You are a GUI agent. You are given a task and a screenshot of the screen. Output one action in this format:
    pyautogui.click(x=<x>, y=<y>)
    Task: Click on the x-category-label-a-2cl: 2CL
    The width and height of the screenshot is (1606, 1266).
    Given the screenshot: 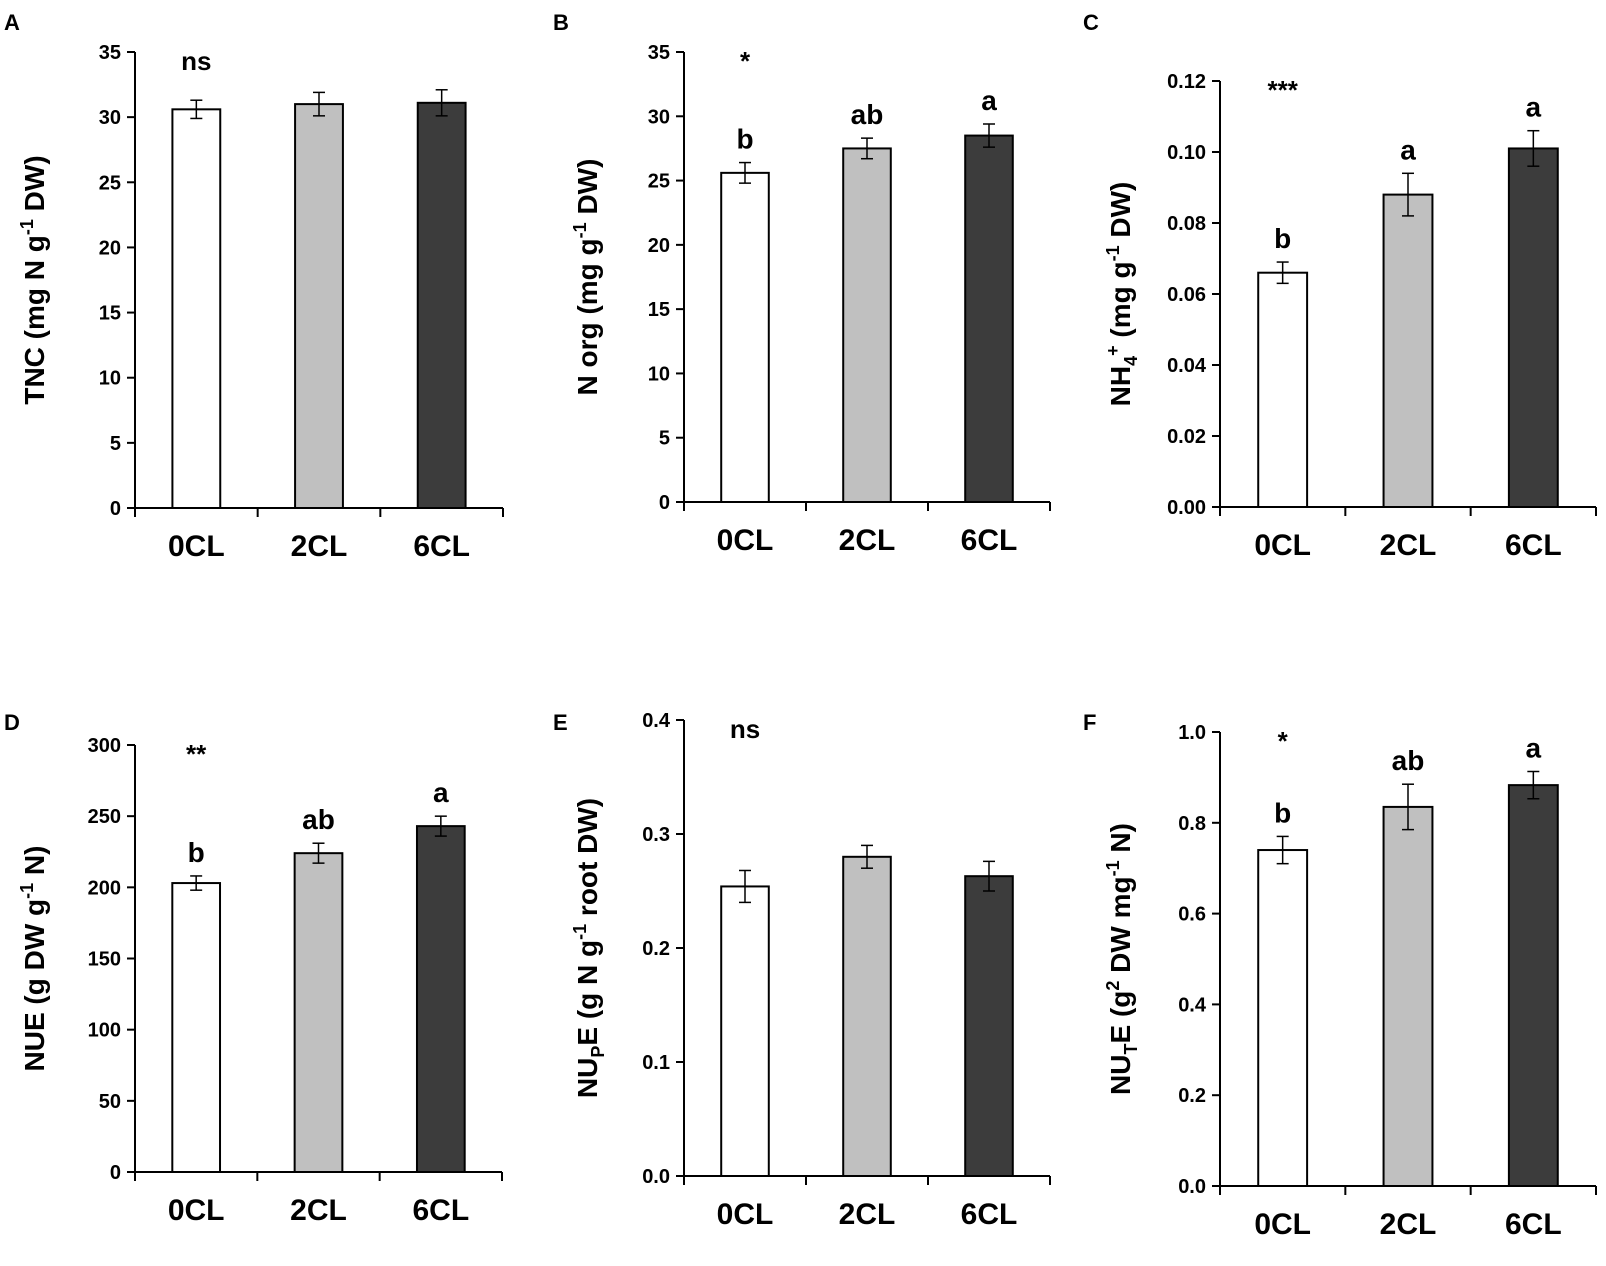 What is the action you would take?
    pyautogui.click(x=319, y=546)
    